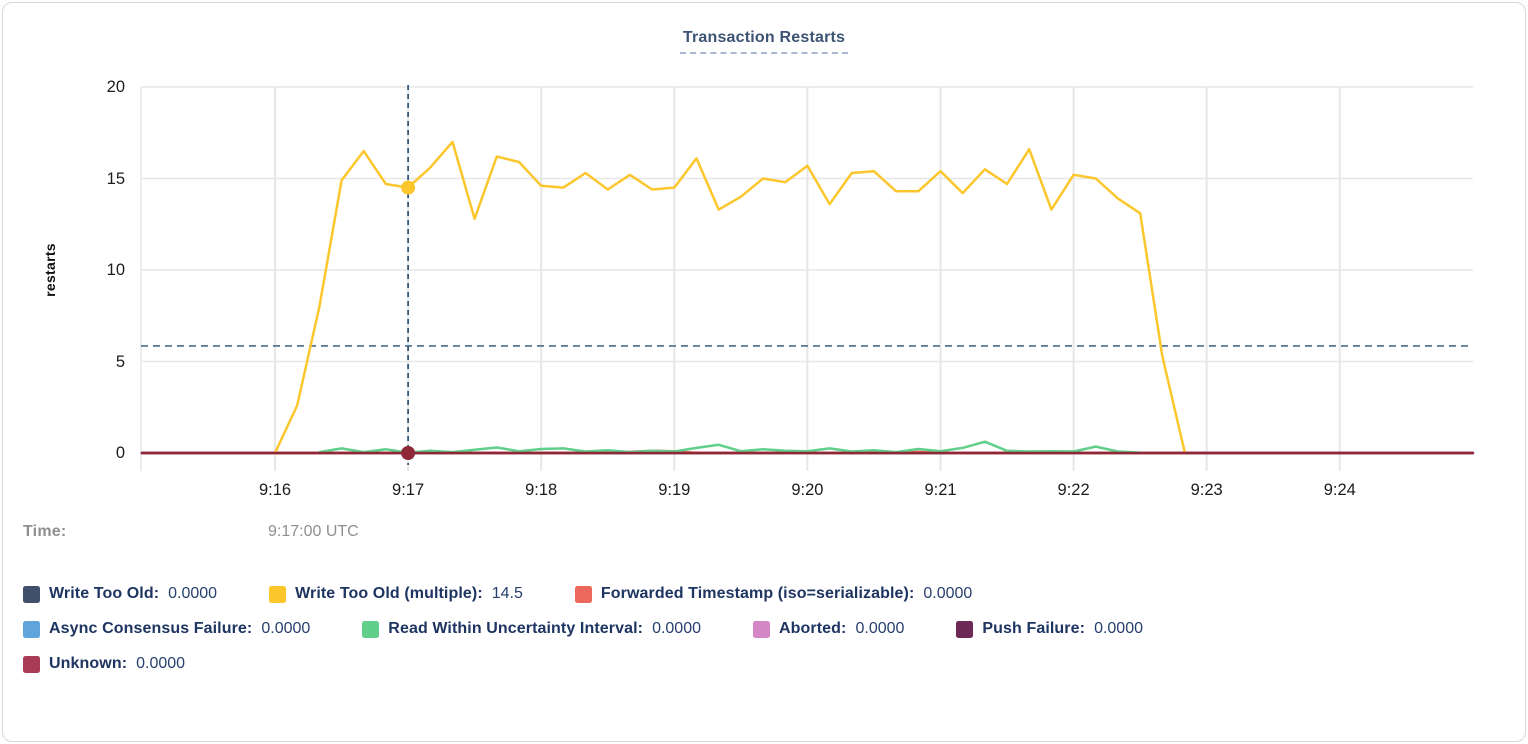 The image size is (1528, 744). I want to click on x-tick-label: 9:19, so click(674, 490).